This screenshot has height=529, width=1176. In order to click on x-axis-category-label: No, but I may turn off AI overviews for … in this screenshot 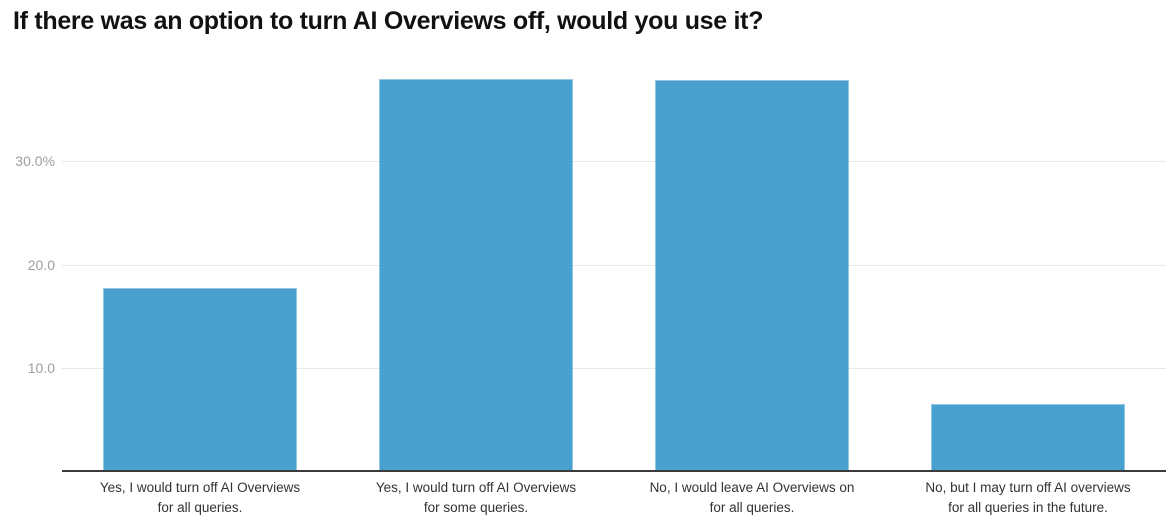, I will do `click(1028, 498)`.